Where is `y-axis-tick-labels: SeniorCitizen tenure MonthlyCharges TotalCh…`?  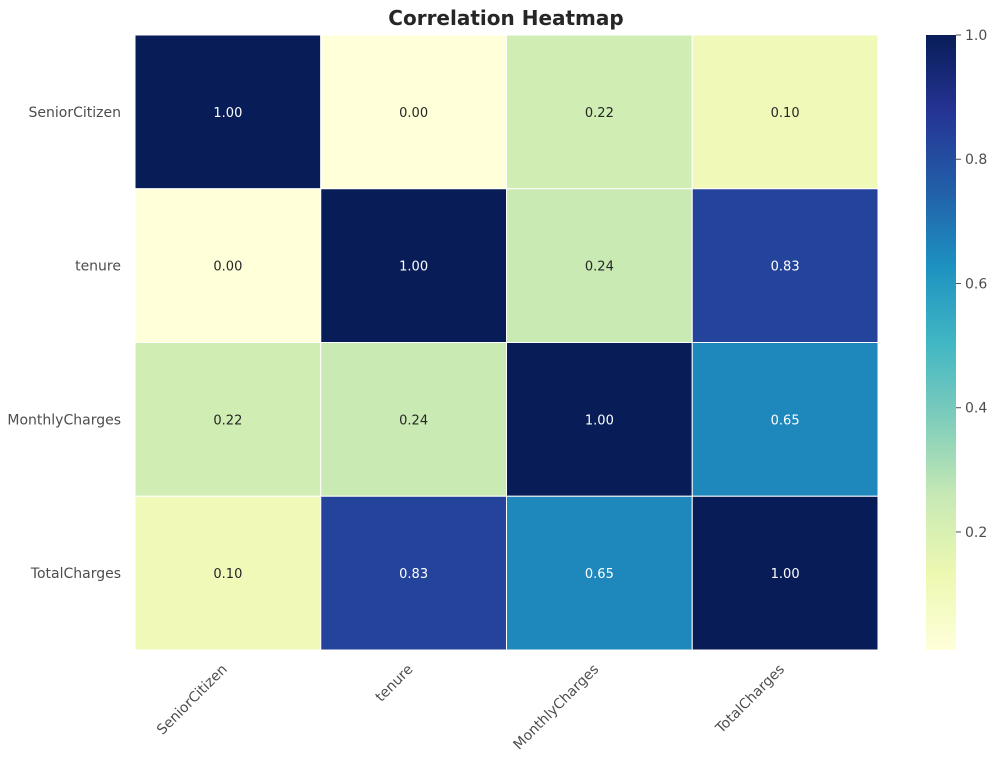 y-axis-tick-labels: SeniorCitizen tenure MonthlyCharges TotalCh… is located at coordinates (64, 343).